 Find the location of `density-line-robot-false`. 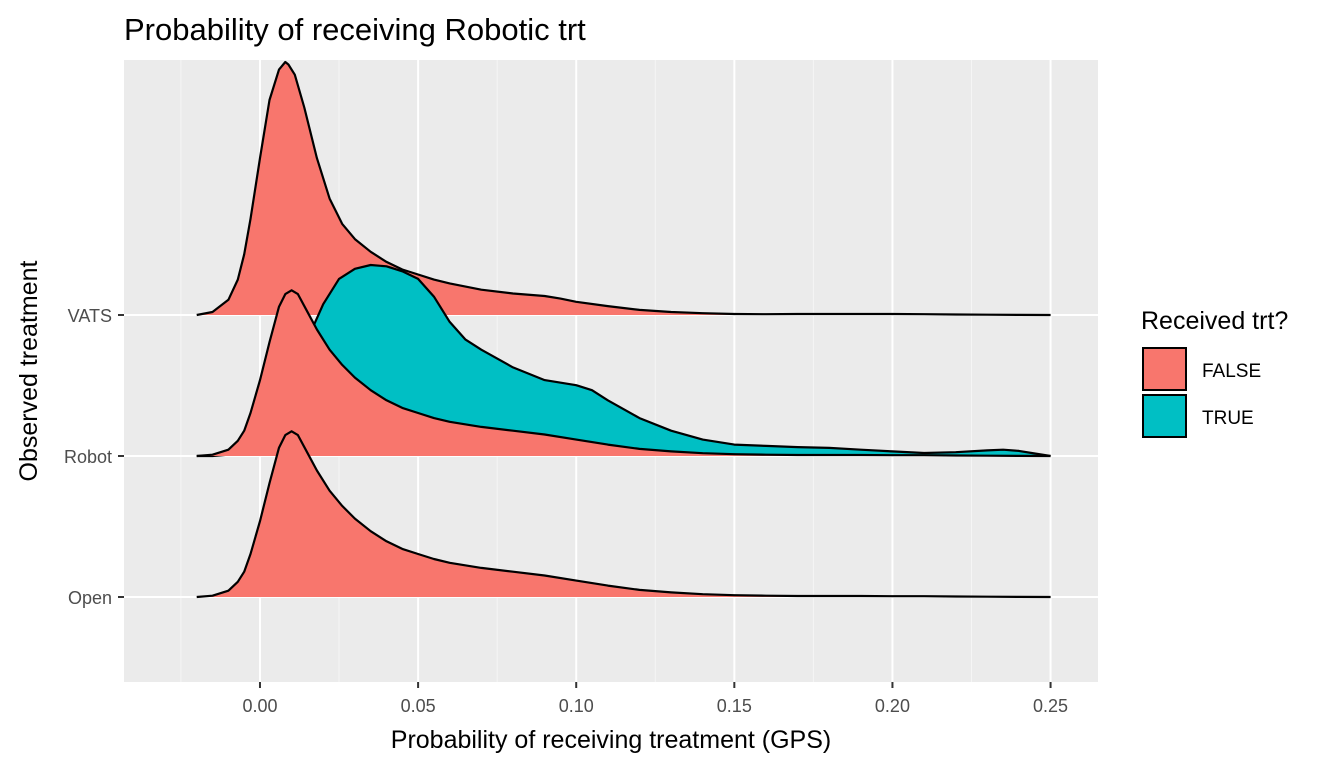

density-line-robot-false is located at coordinates (623, 373).